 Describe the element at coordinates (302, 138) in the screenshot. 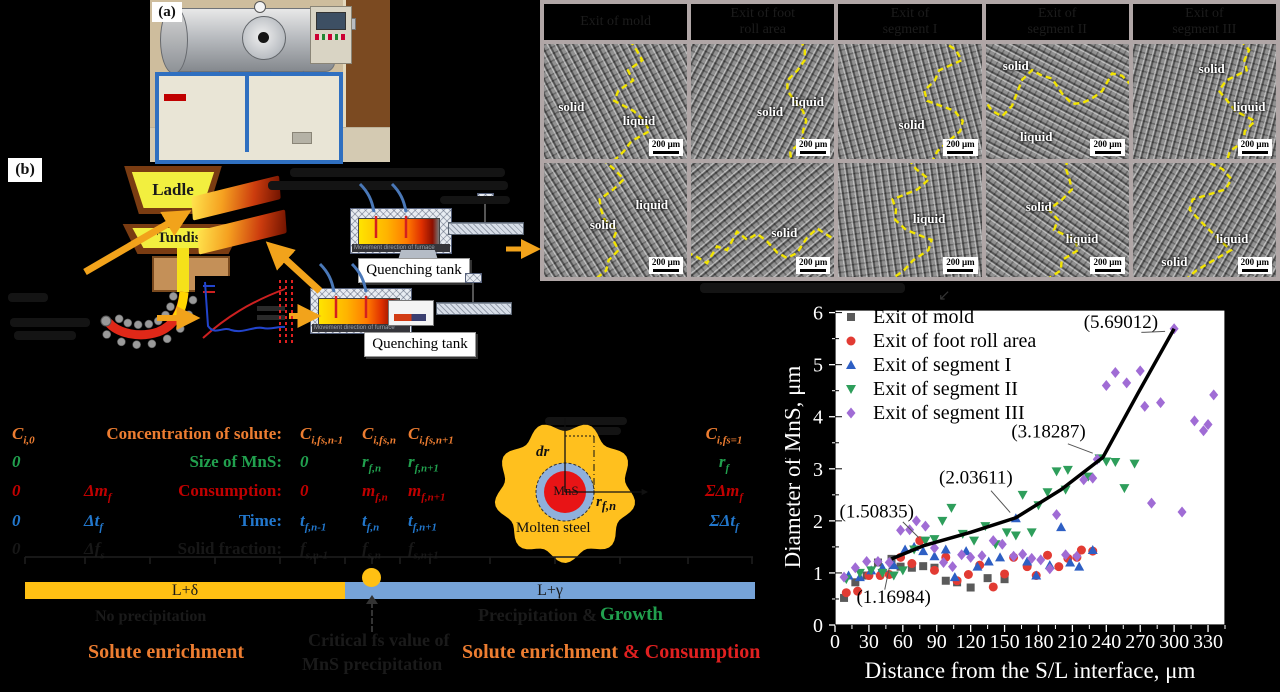

I see `cabinet-vent` at that location.